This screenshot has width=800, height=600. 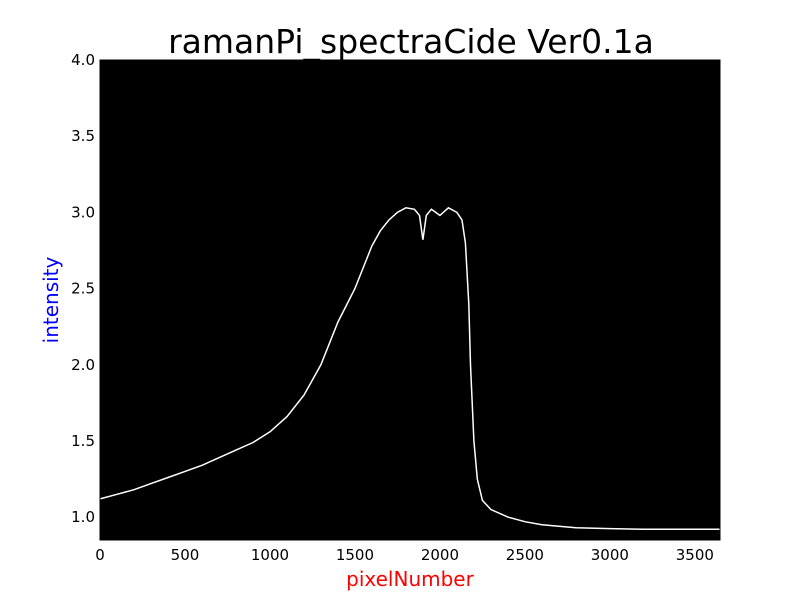 What do you see at coordinates (610, 555) in the screenshot?
I see `x-tick-label: 3000` at bounding box center [610, 555].